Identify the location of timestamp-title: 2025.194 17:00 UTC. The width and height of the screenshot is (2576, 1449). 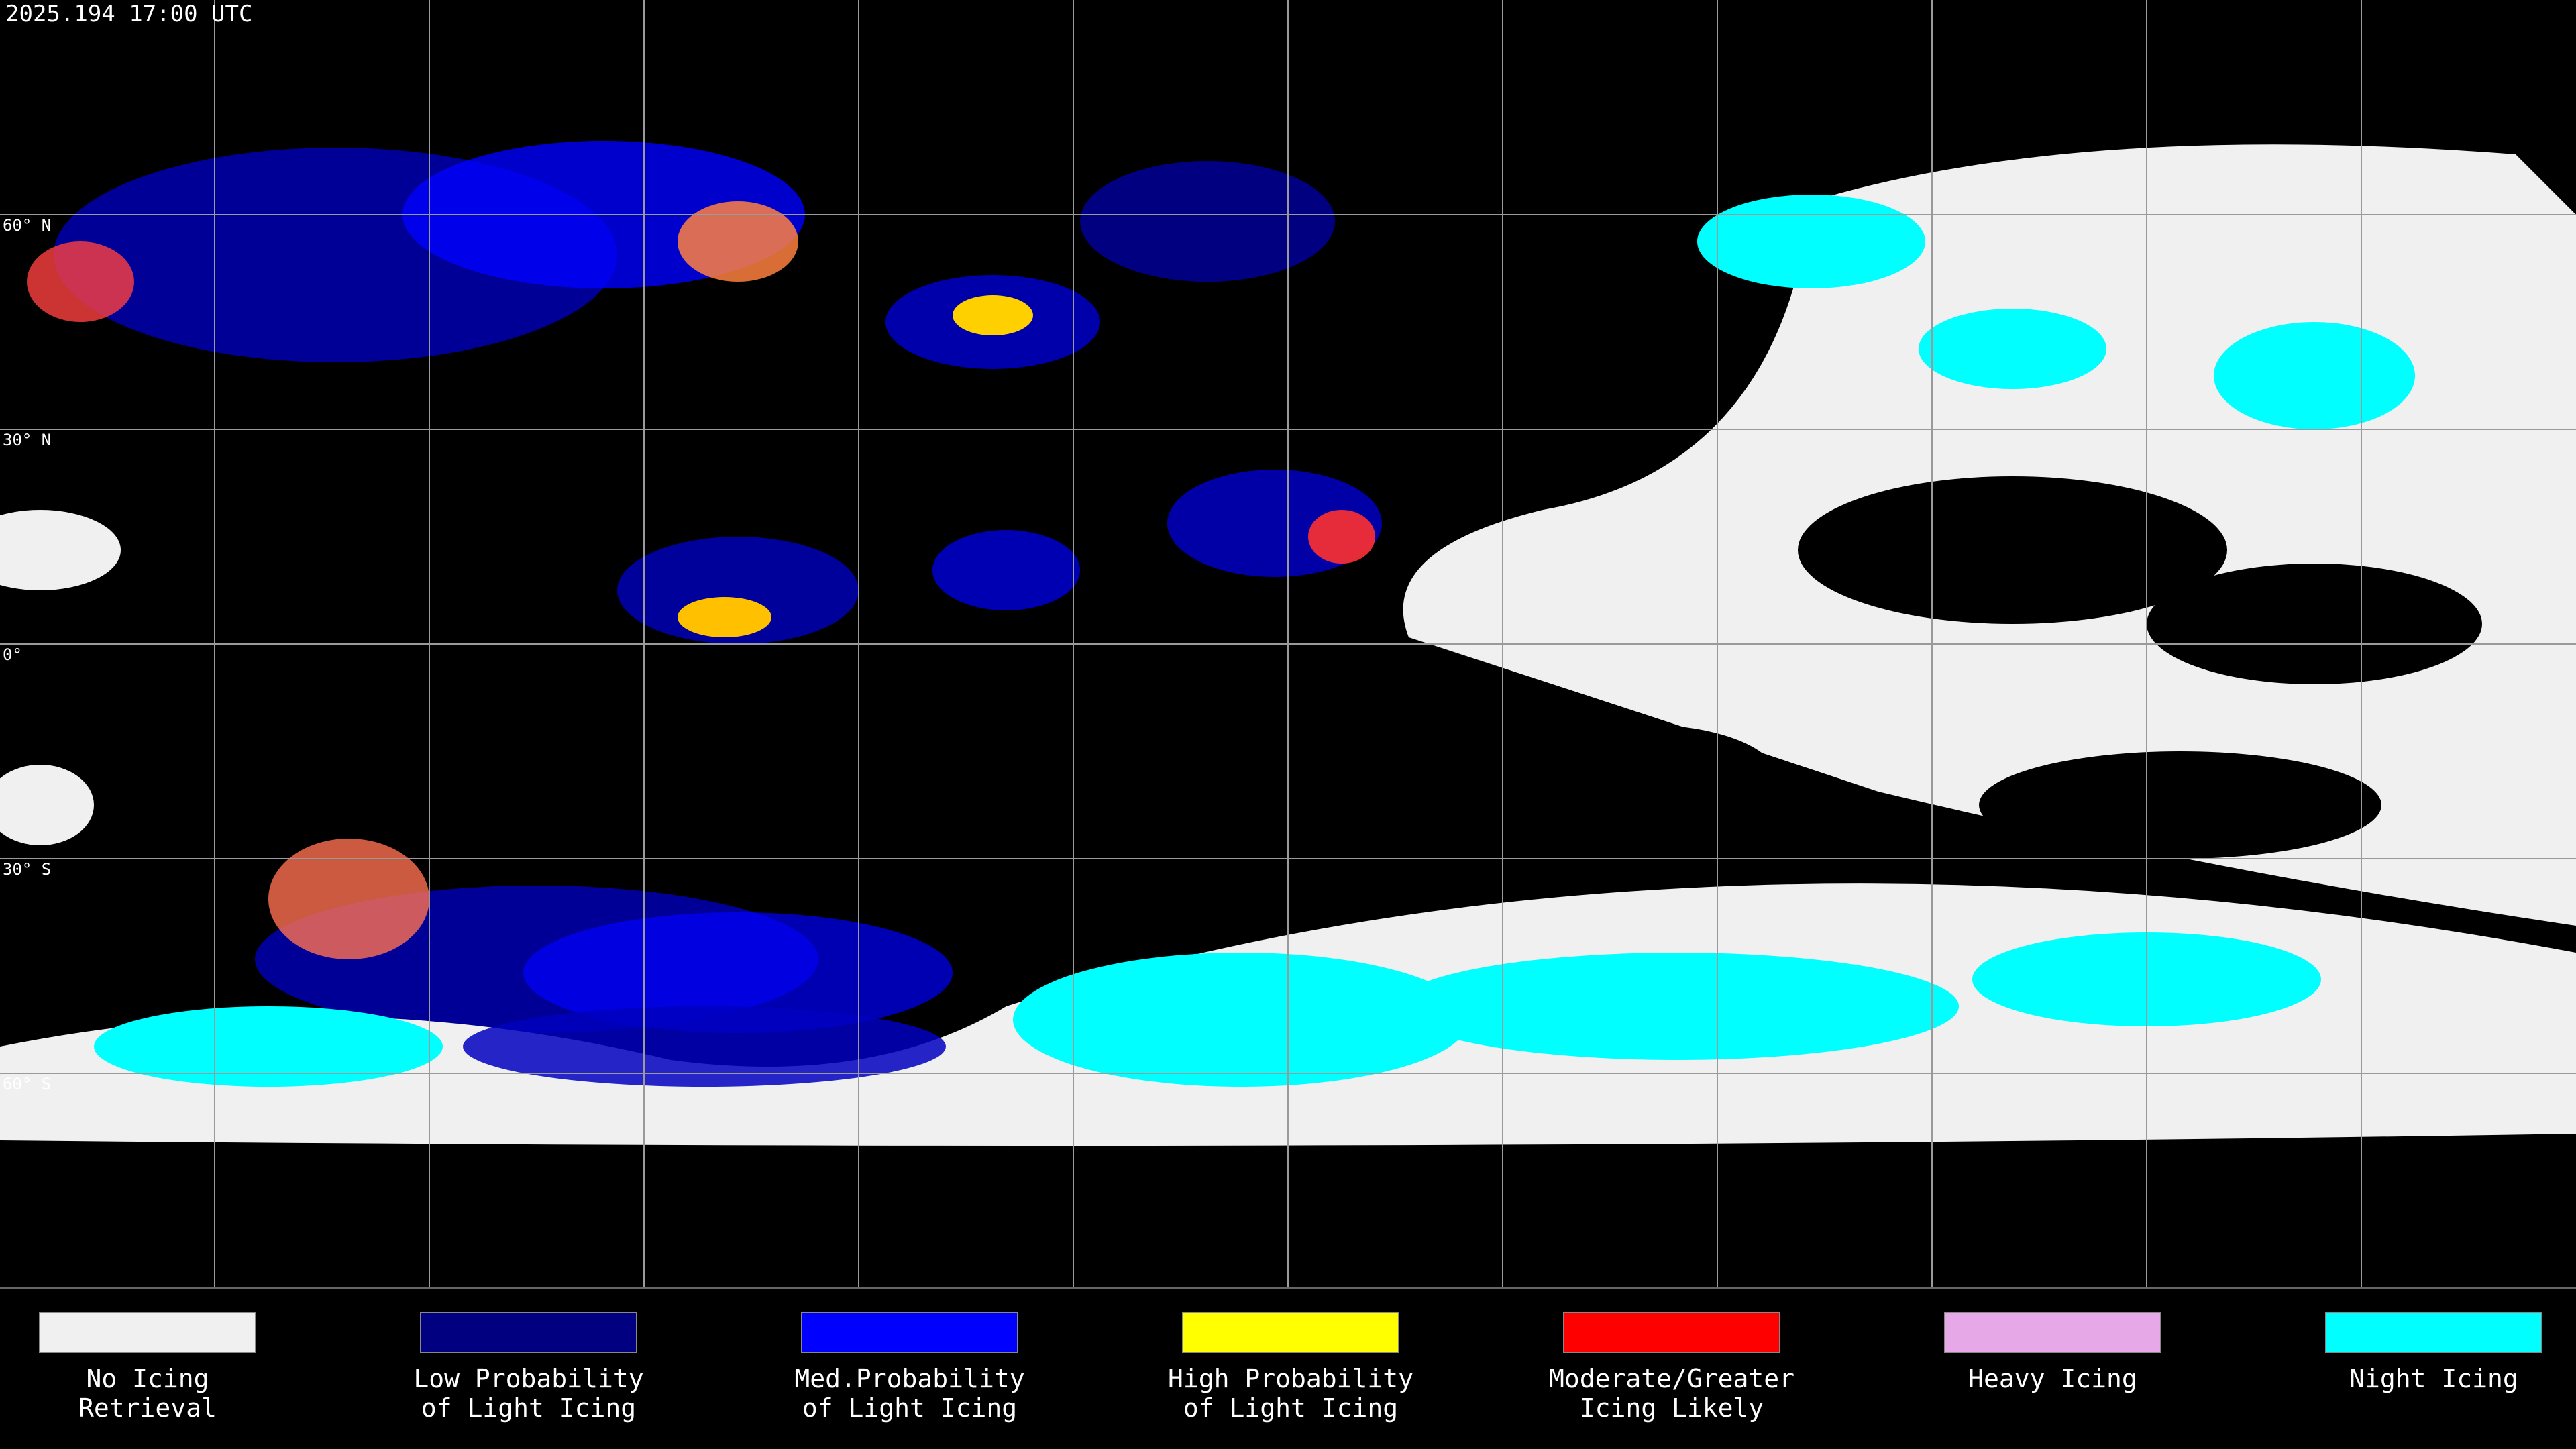
(128, 14).